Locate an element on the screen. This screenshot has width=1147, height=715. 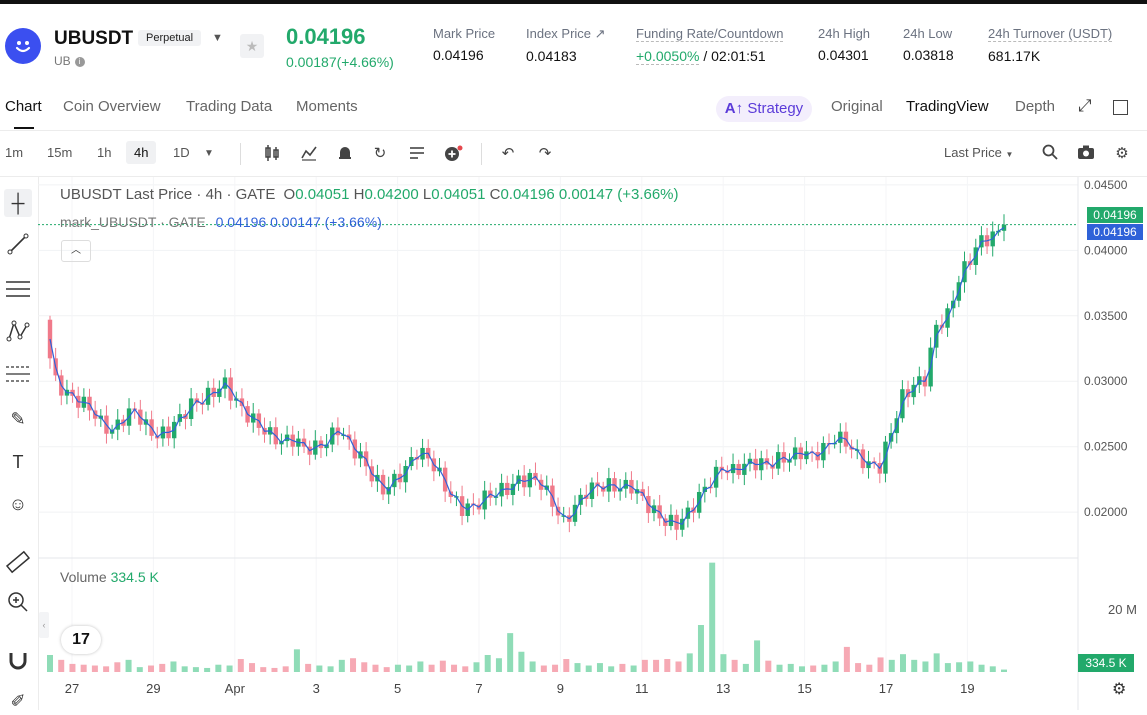
x-tick-label: 9 is located at coordinates (560, 688).